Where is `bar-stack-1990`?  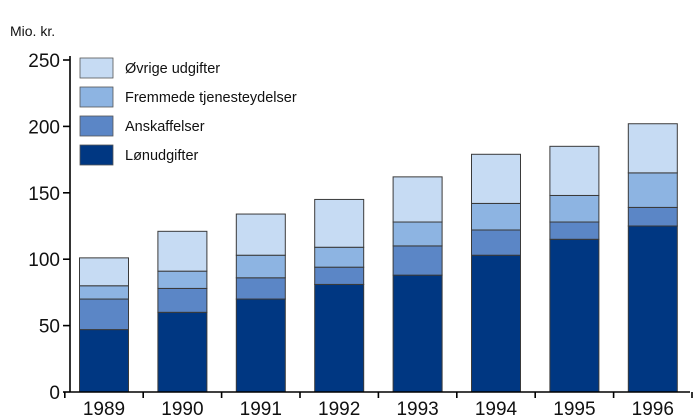
bar-stack-1990 is located at coordinates (182, 311).